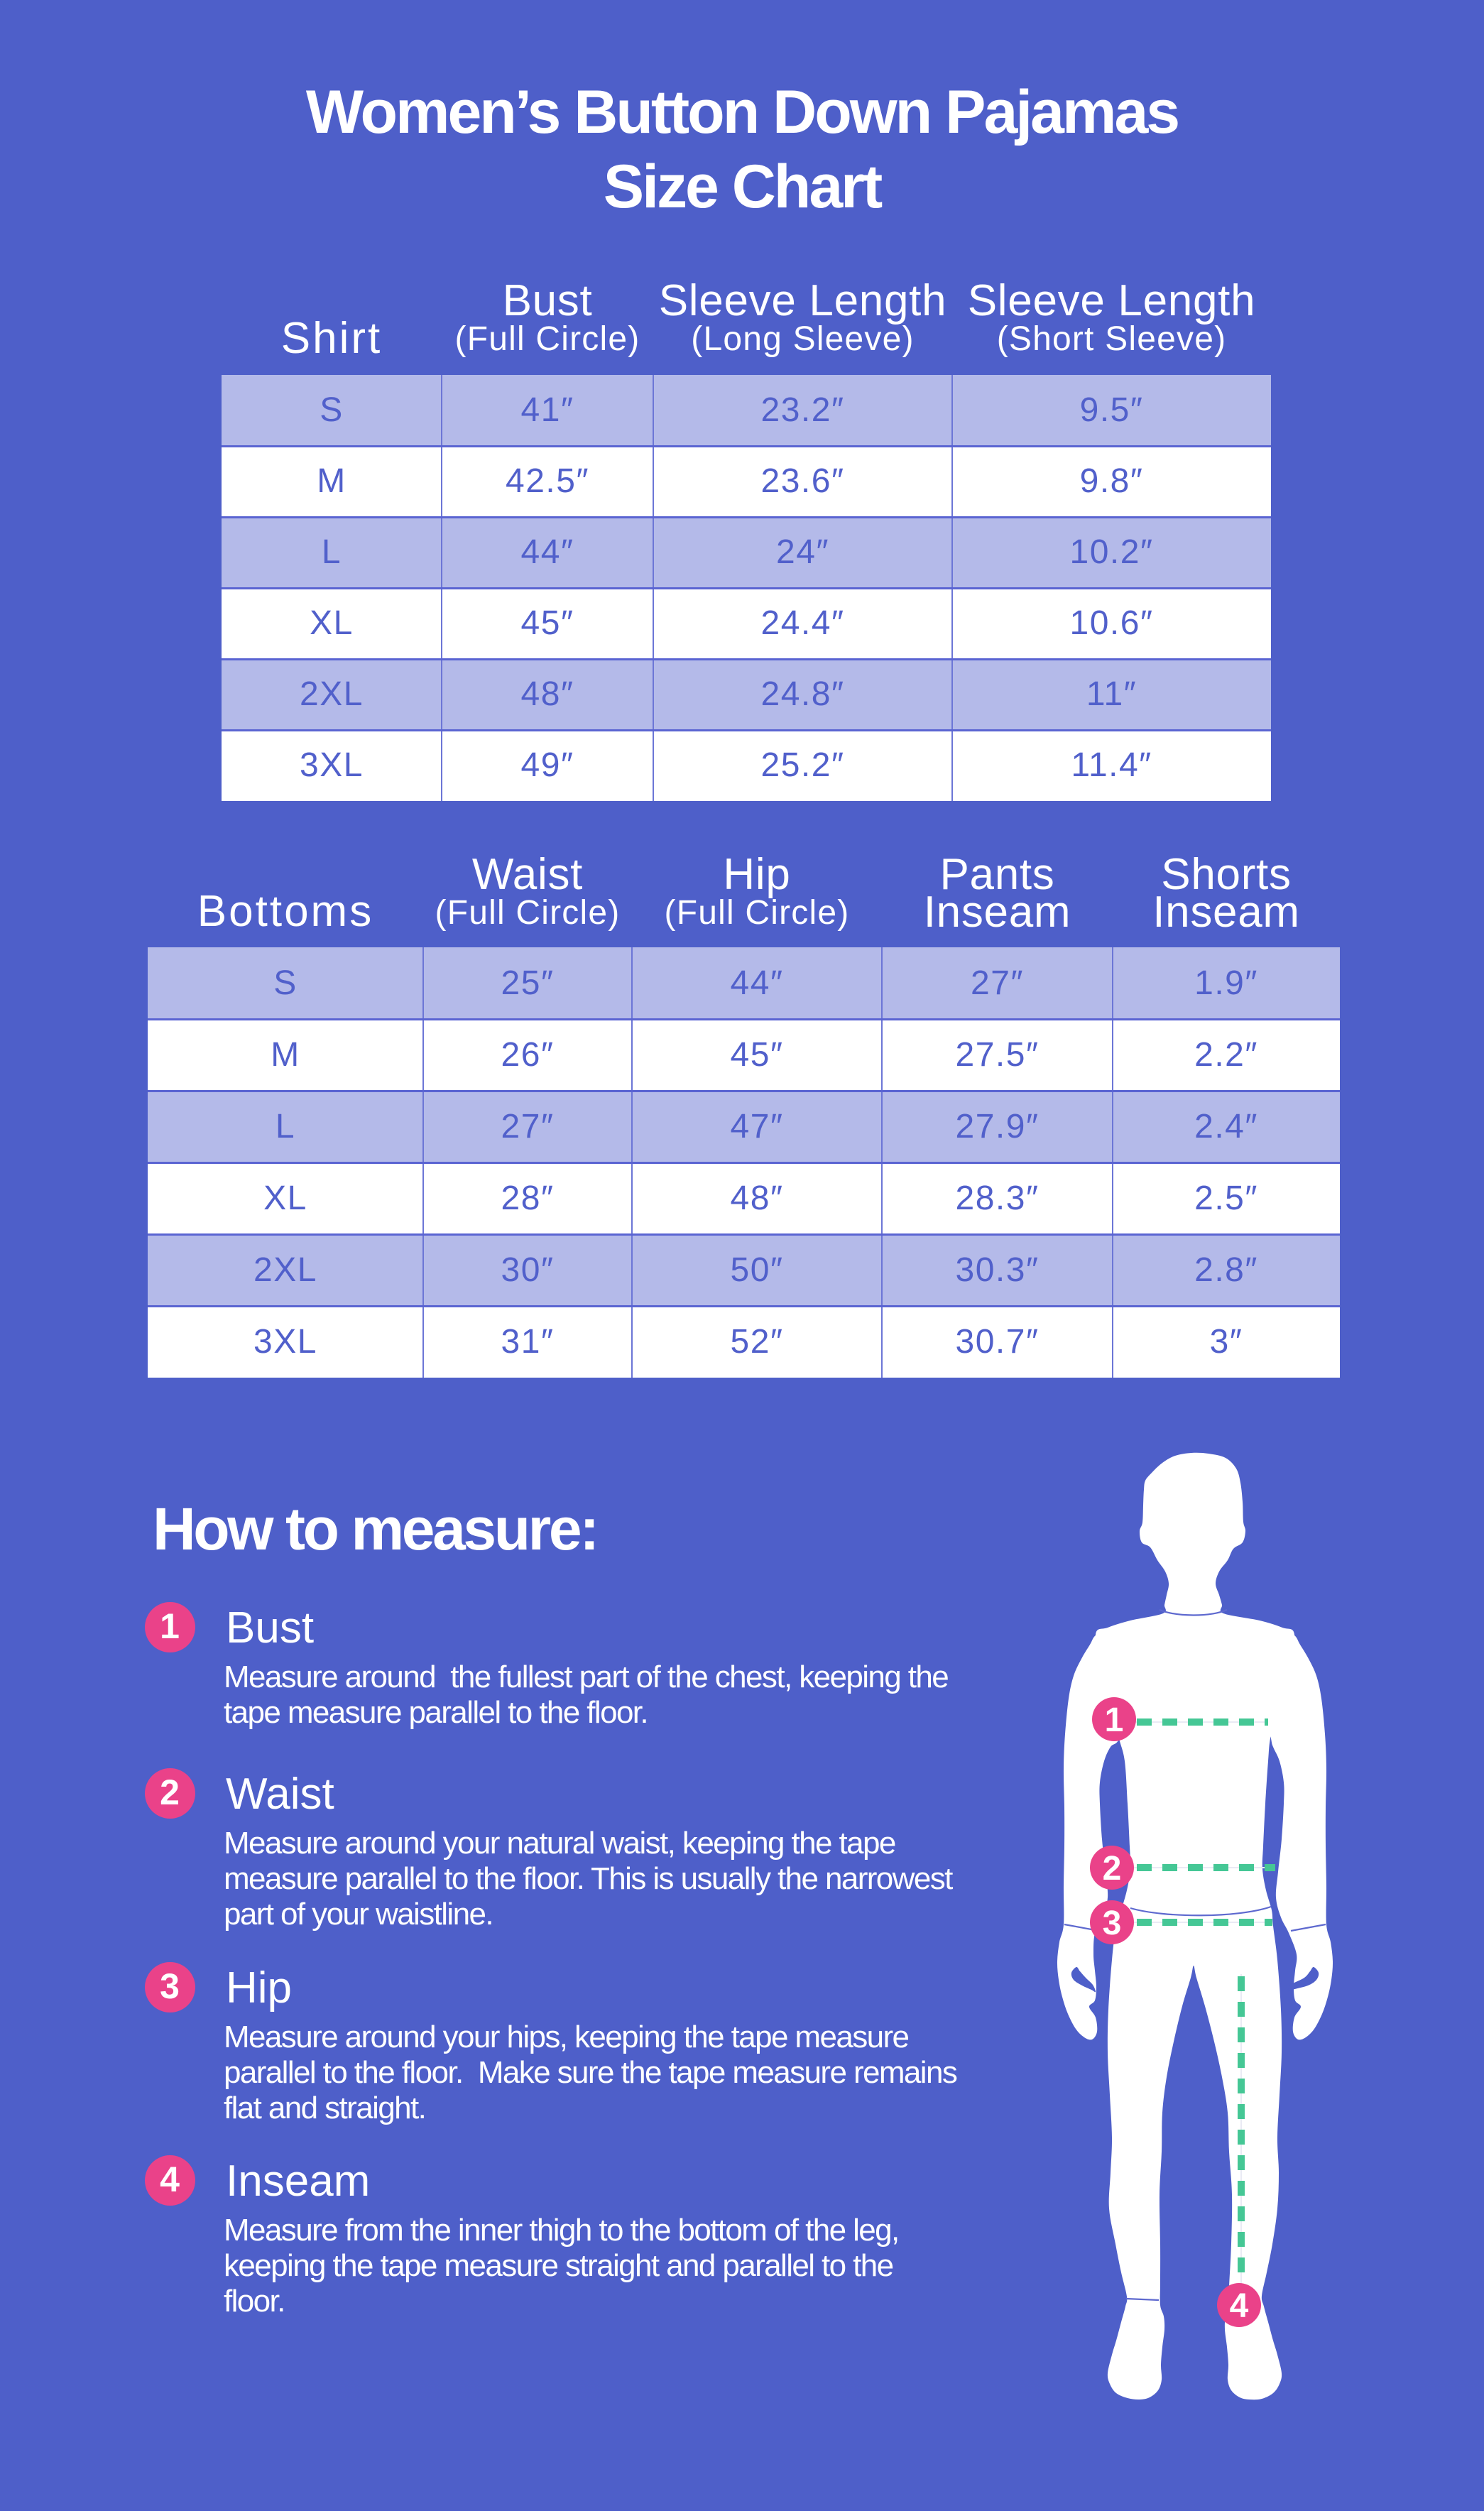 The image size is (1484, 2511). What do you see at coordinates (1112, 1869) in the screenshot?
I see `svg-text: 2` at bounding box center [1112, 1869].